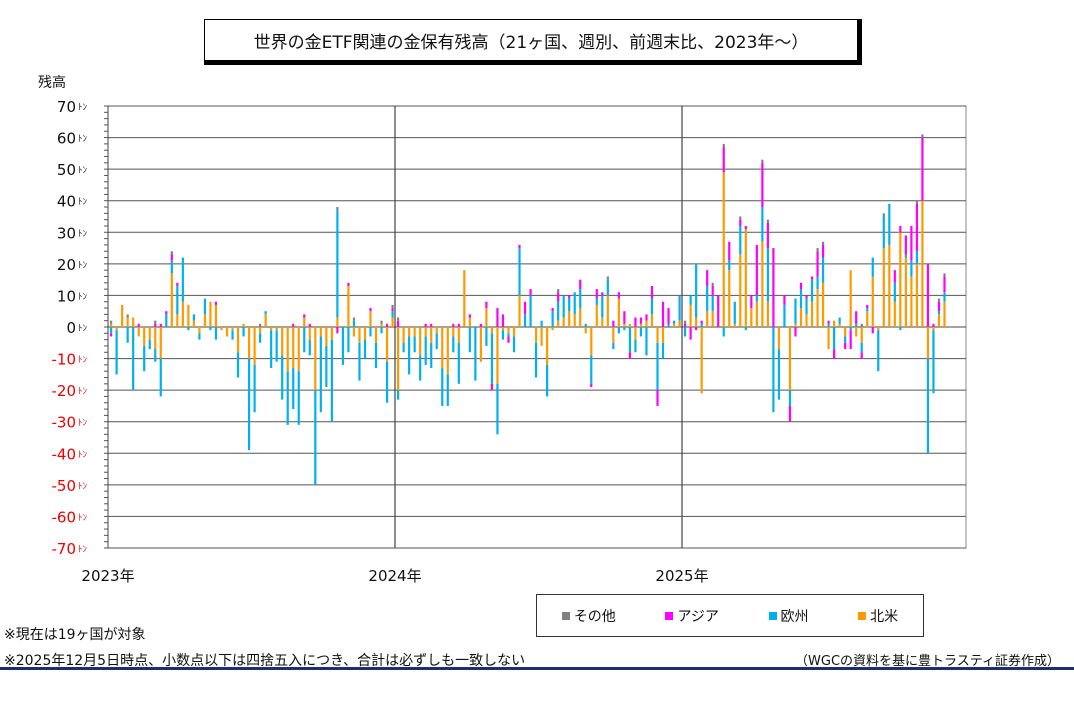  What do you see at coordinates (66, 296) in the screenshot?
I see `y-tick-label: 10` at bounding box center [66, 296].